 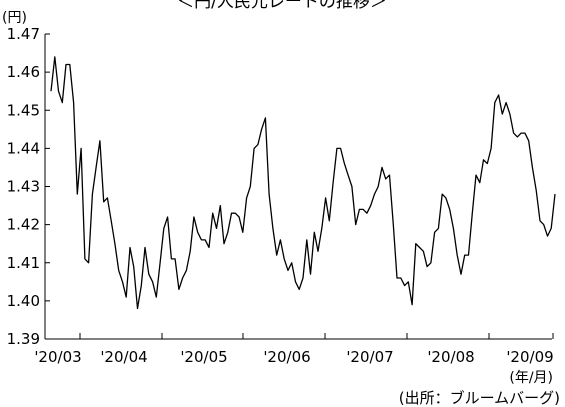 I want to click on x-tick-label: '20/07, so click(x=369, y=357).